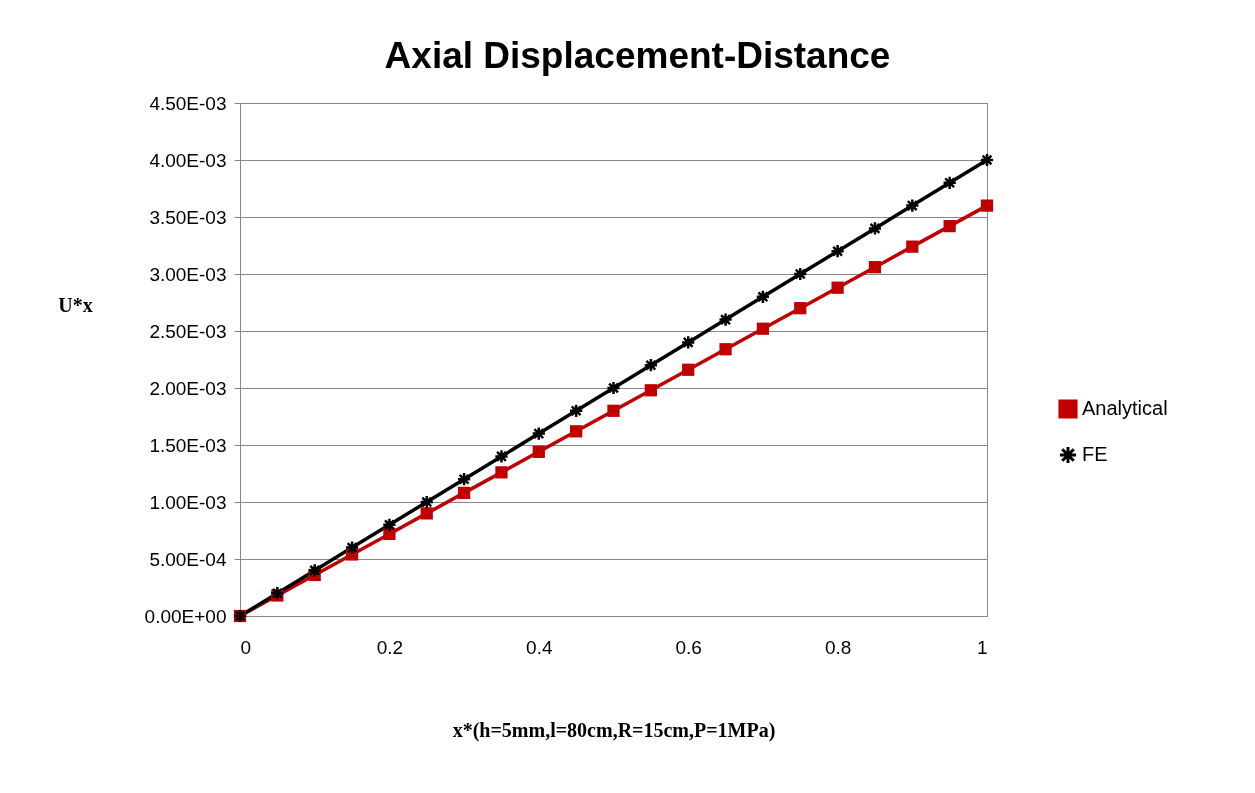 The width and height of the screenshot is (1255, 793). Describe the element at coordinates (188, 559) in the screenshot. I see `y-tick-label: 5.00E-04` at that location.